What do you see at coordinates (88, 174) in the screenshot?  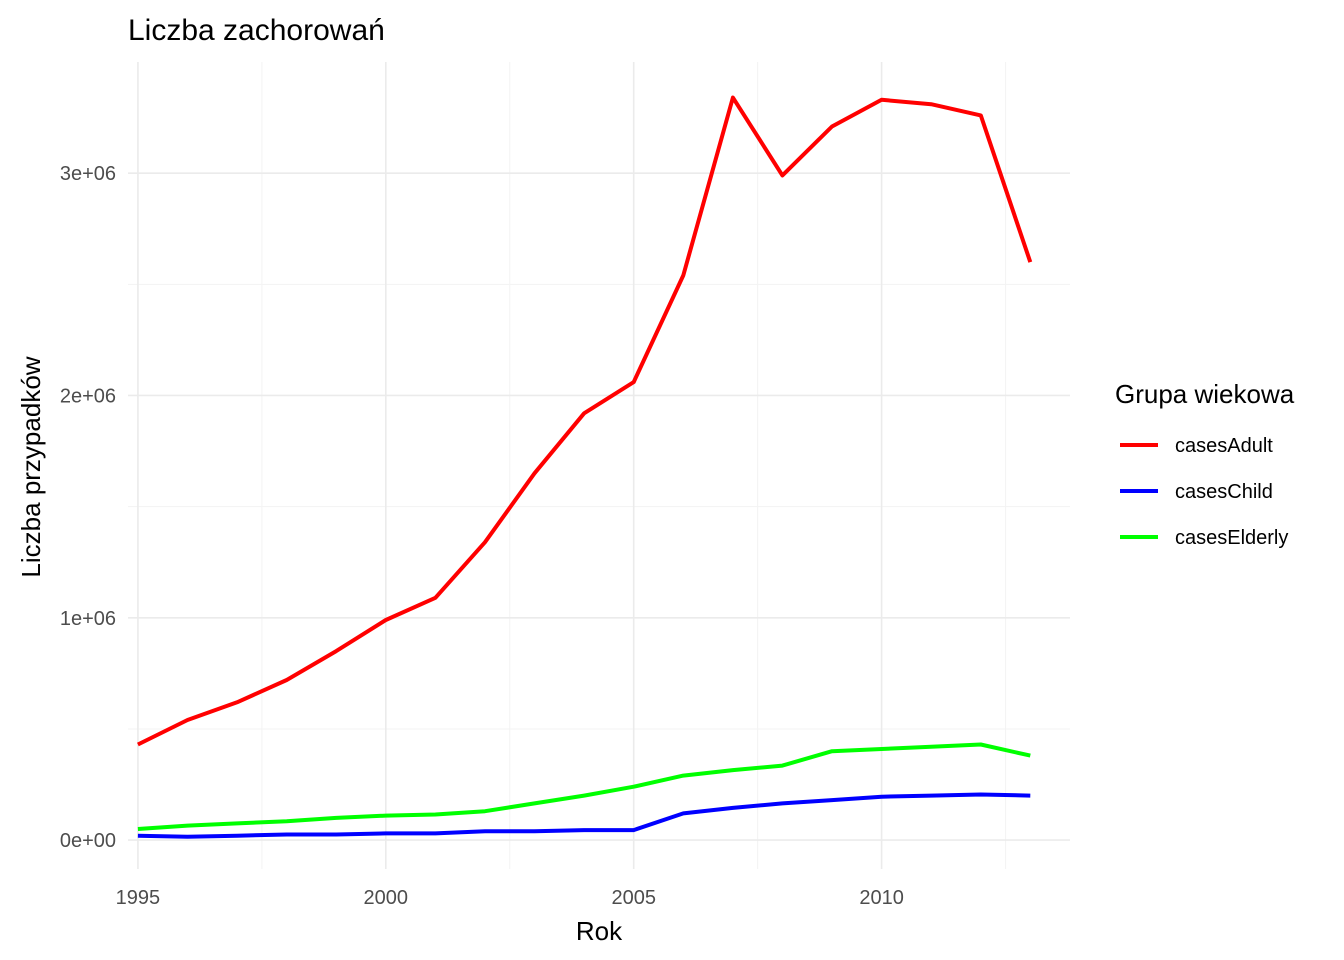 I see `y-tick-label: 3e+06` at bounding box center [88, 174].